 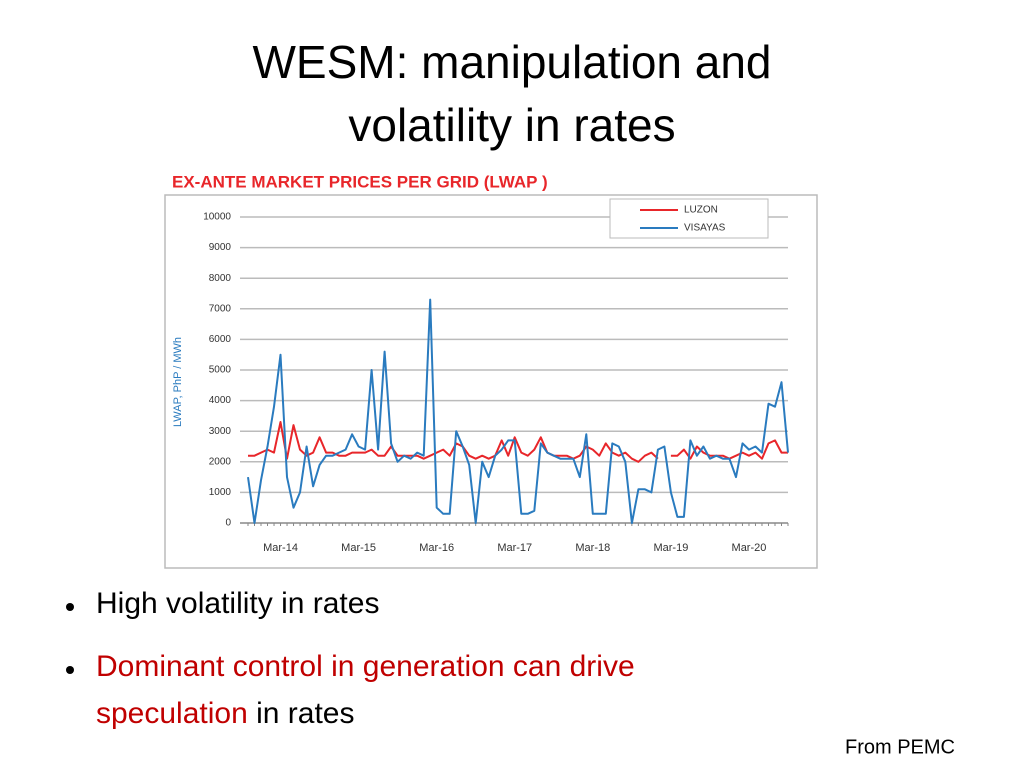 I want to click on y-tick-label: 3000, so click(x=220, y=431).